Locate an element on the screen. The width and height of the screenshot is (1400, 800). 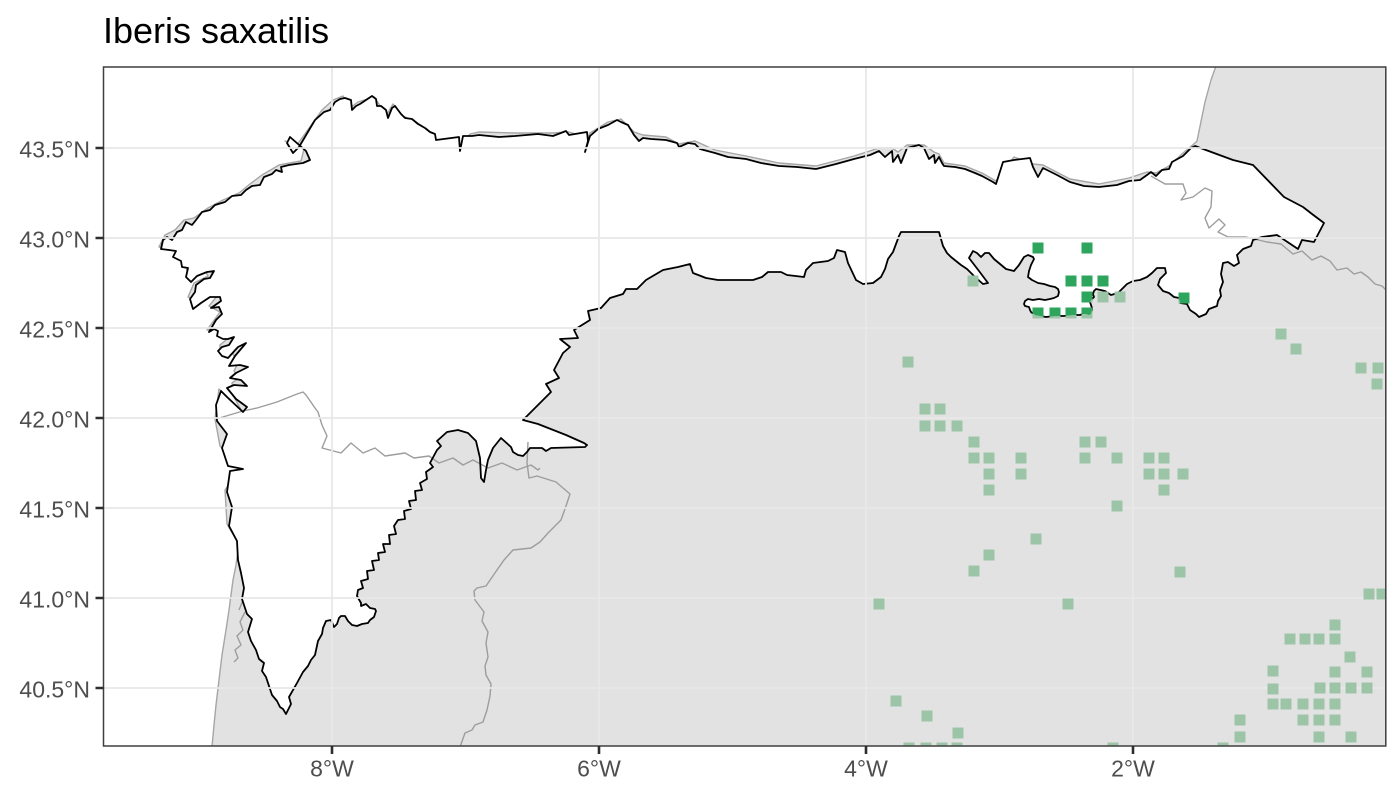
svg-text: 41.0°N is located at coordinates (54, 600).